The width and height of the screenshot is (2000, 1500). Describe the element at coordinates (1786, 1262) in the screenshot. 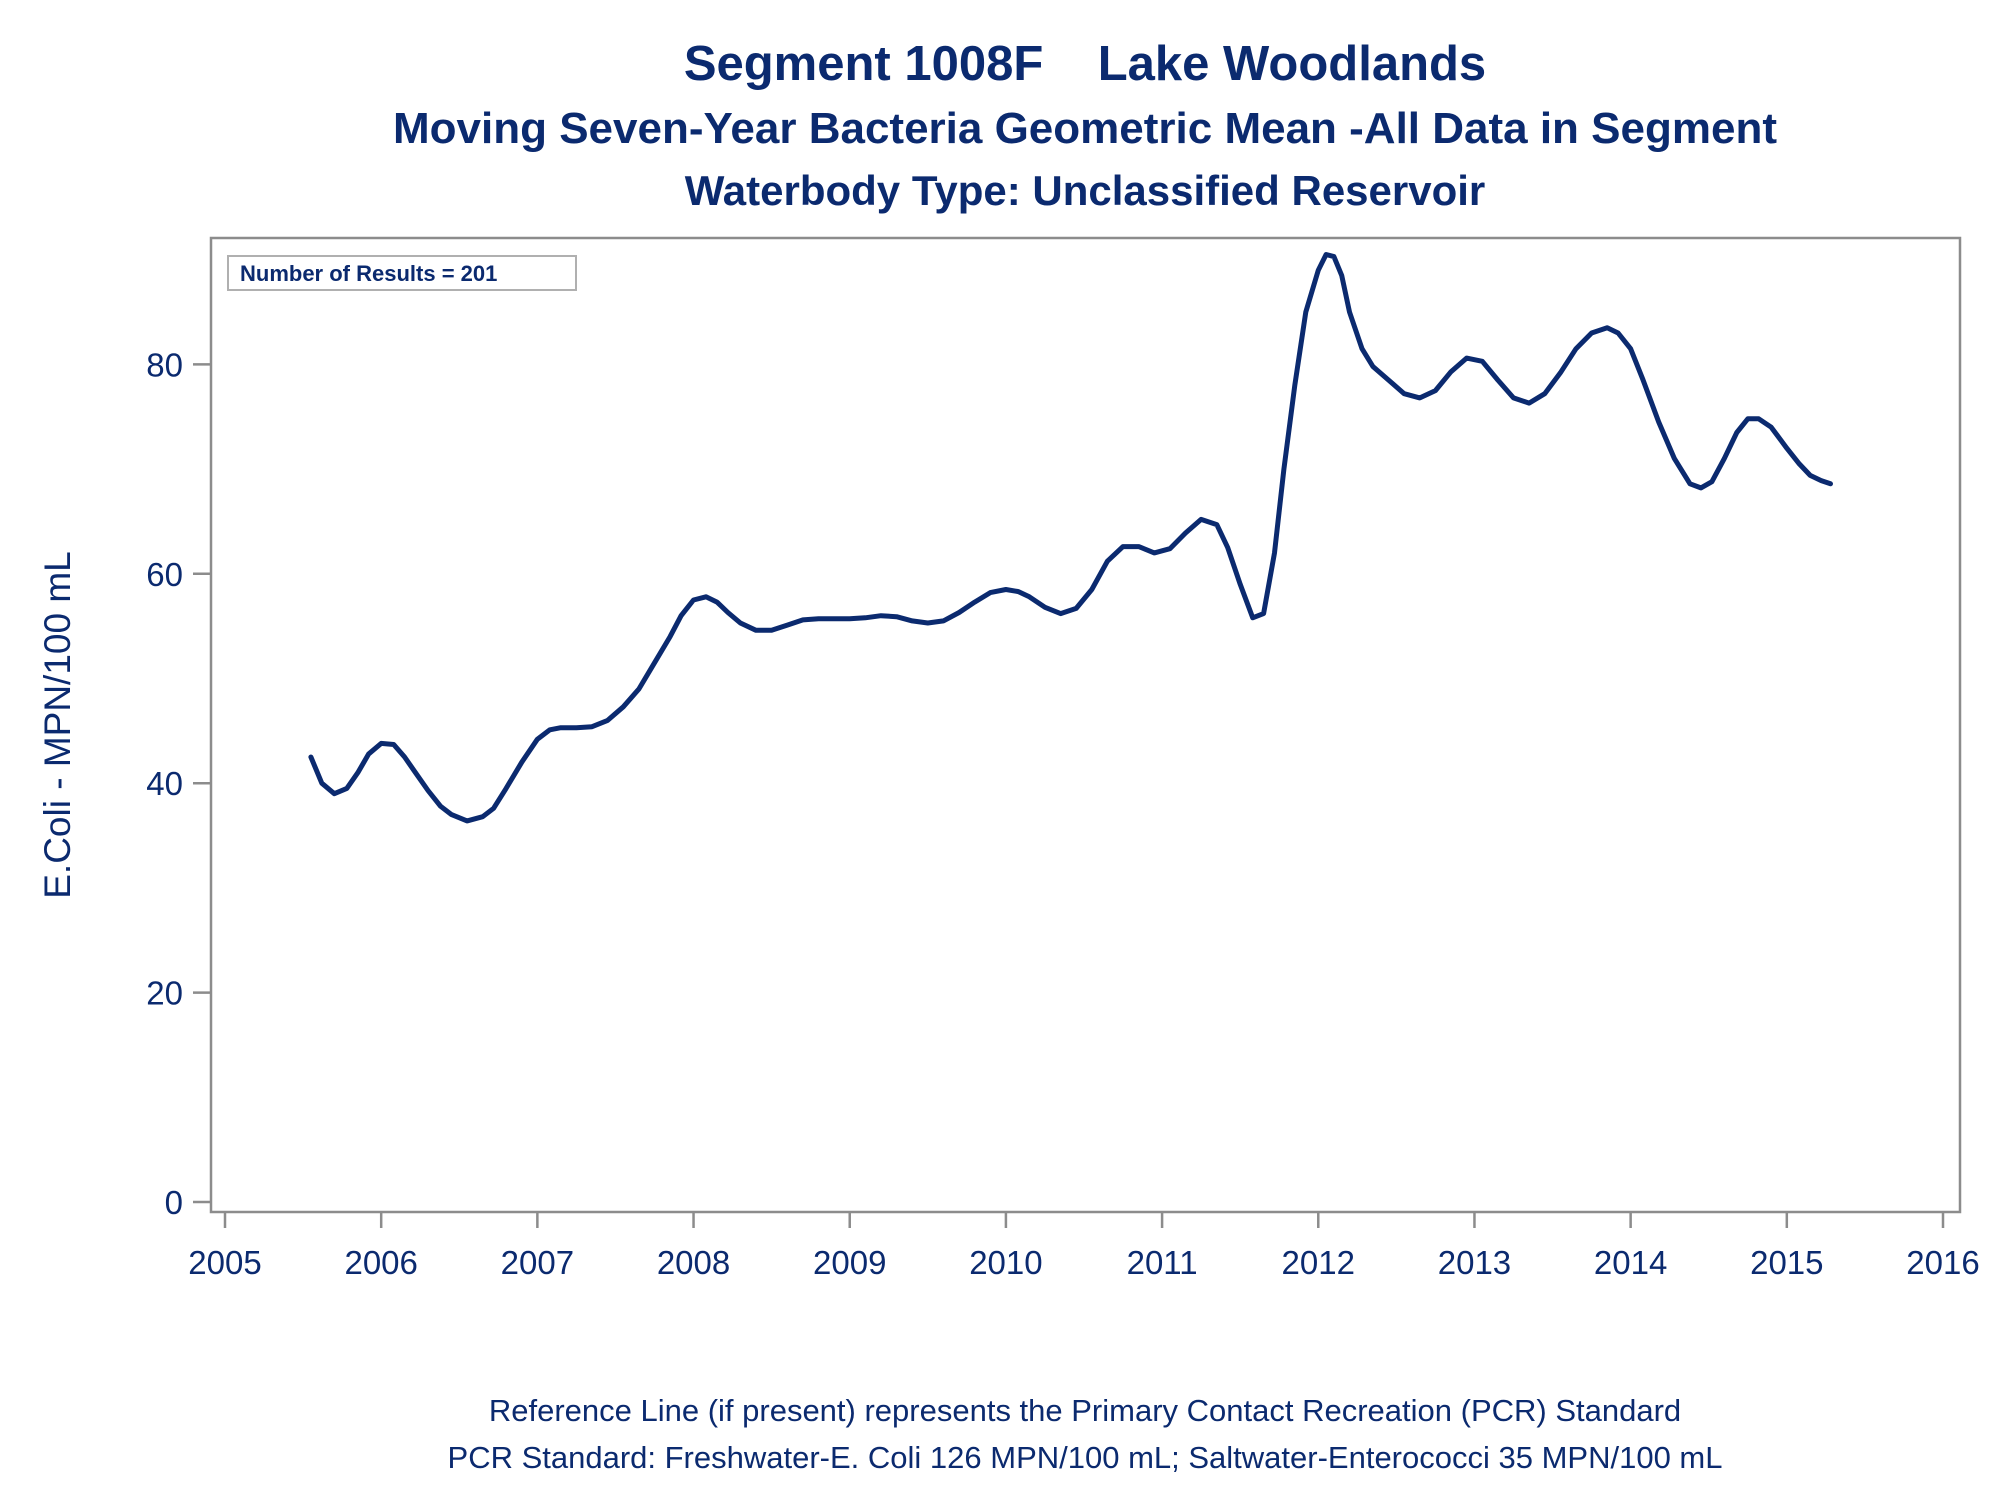

I see `x-tick-label-2015: 2015` at that location.